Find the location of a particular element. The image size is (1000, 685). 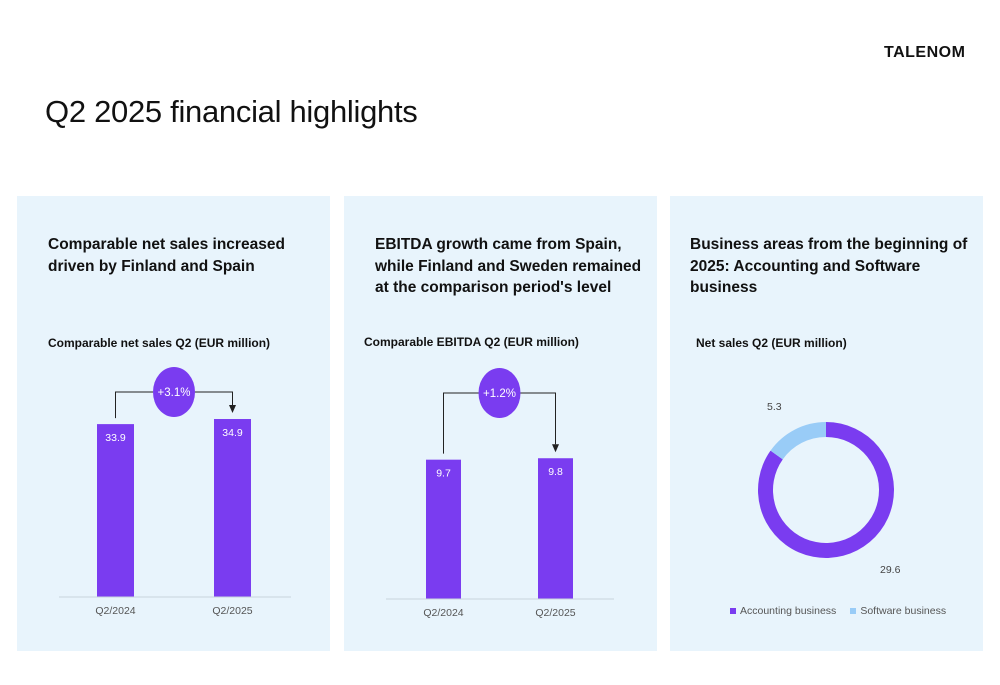

legend-label: Software business is located at coordinates (903, 611).